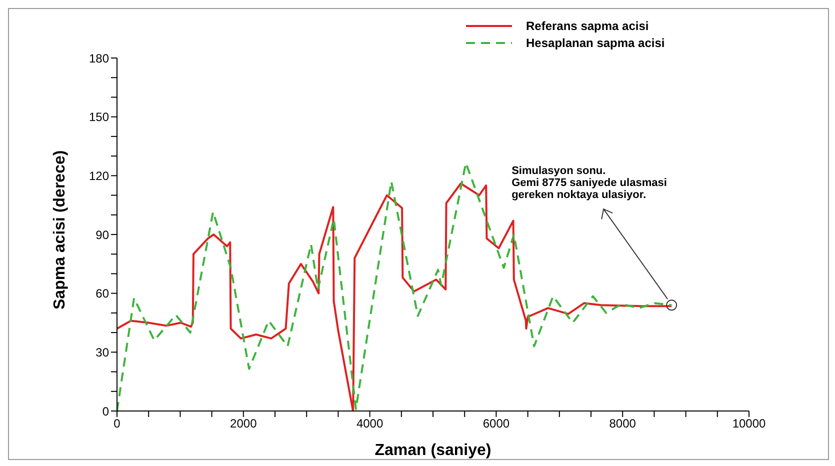 This screenshot has height=466, width=835. Describe the element at coordinates (103, 235) in the screenshot. I see `y-tick-label: 90` at that location.